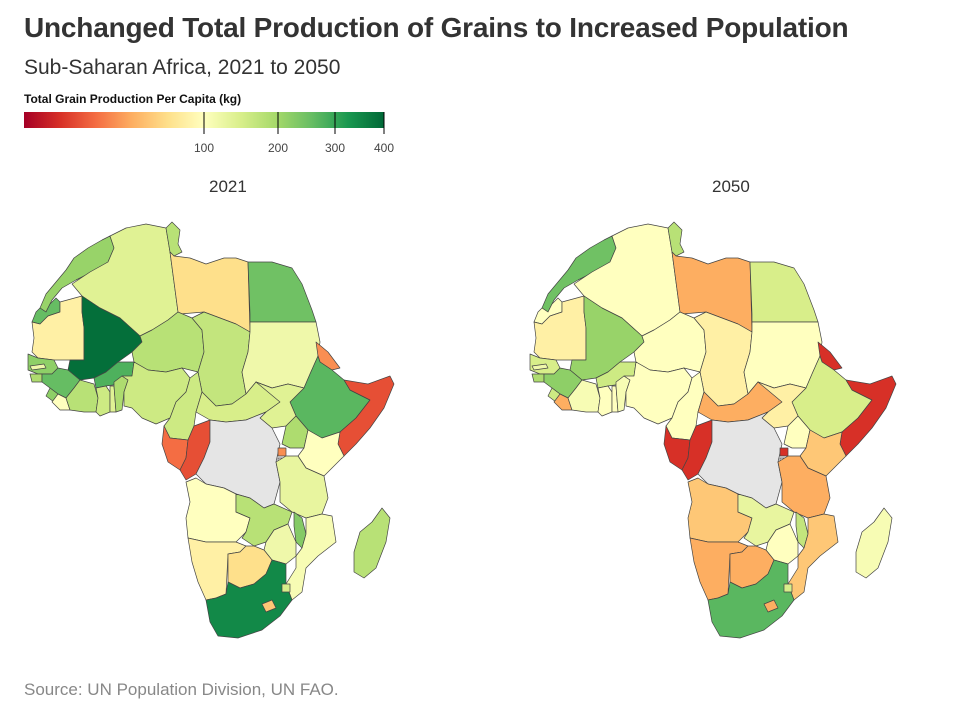 The width and height of the screenshot is (958, 718). Describe the element at coordinates (204, 148) in the screenshot. I see `legend-tick-label: 100` at that location.